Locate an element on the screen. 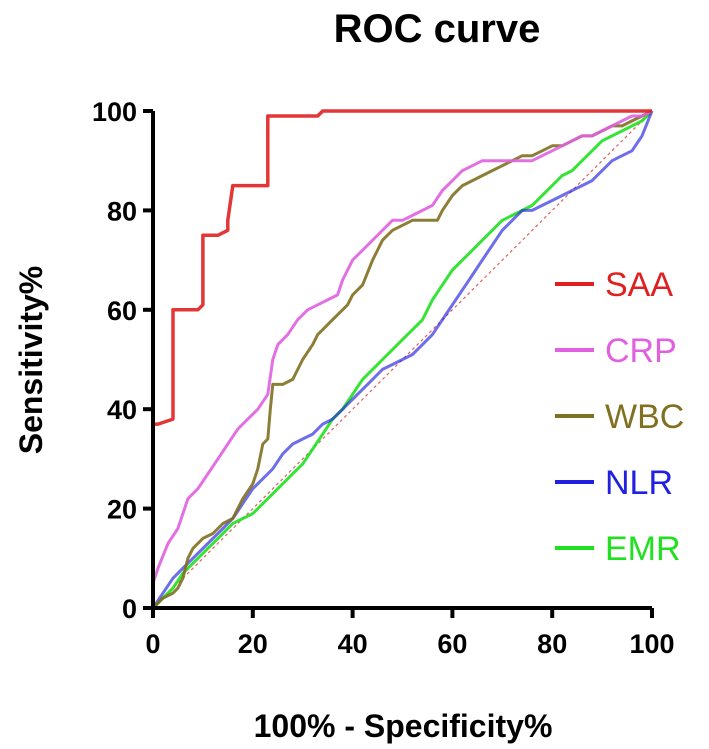 The width and height of the screenshot is (709, 749). legend-label-crp: CRP is located at coordinates (641, 351).